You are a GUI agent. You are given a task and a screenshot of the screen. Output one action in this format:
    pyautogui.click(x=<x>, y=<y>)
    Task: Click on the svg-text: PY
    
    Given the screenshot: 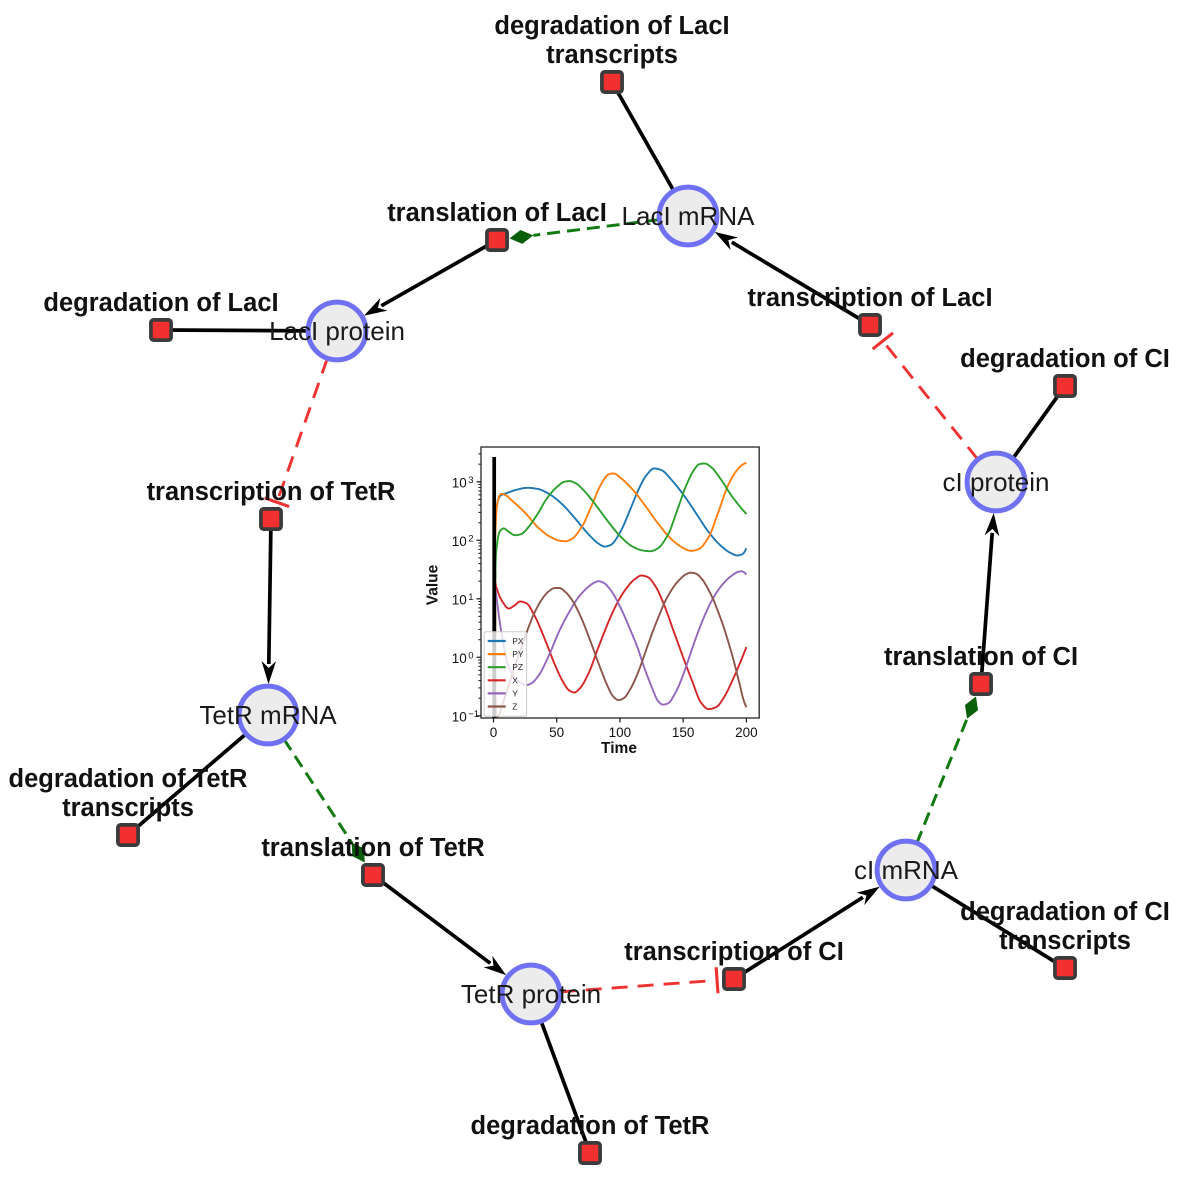 What is the action you would take?
    pyautogui.click(x=518, y=654)
    